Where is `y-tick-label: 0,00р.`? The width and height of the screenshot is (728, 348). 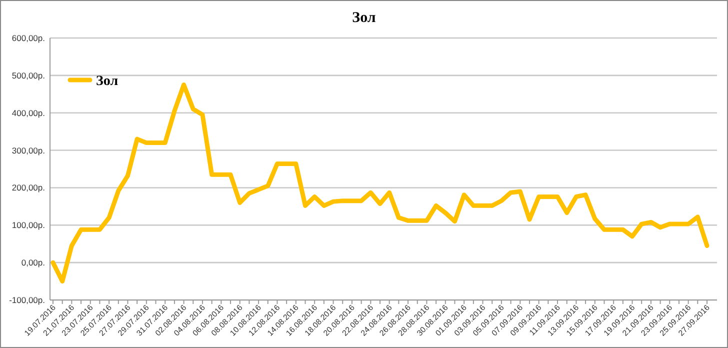
y-tick-label: 0,00р. is located at coordinates (33, 263).